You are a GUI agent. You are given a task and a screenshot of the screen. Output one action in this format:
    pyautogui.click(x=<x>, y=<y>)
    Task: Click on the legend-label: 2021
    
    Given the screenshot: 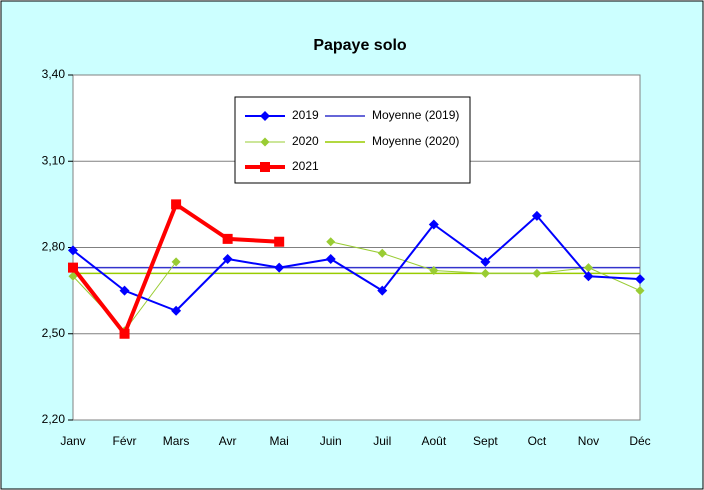 What is the action you would take?
    pyautogui.click(x=305, y=166)
    